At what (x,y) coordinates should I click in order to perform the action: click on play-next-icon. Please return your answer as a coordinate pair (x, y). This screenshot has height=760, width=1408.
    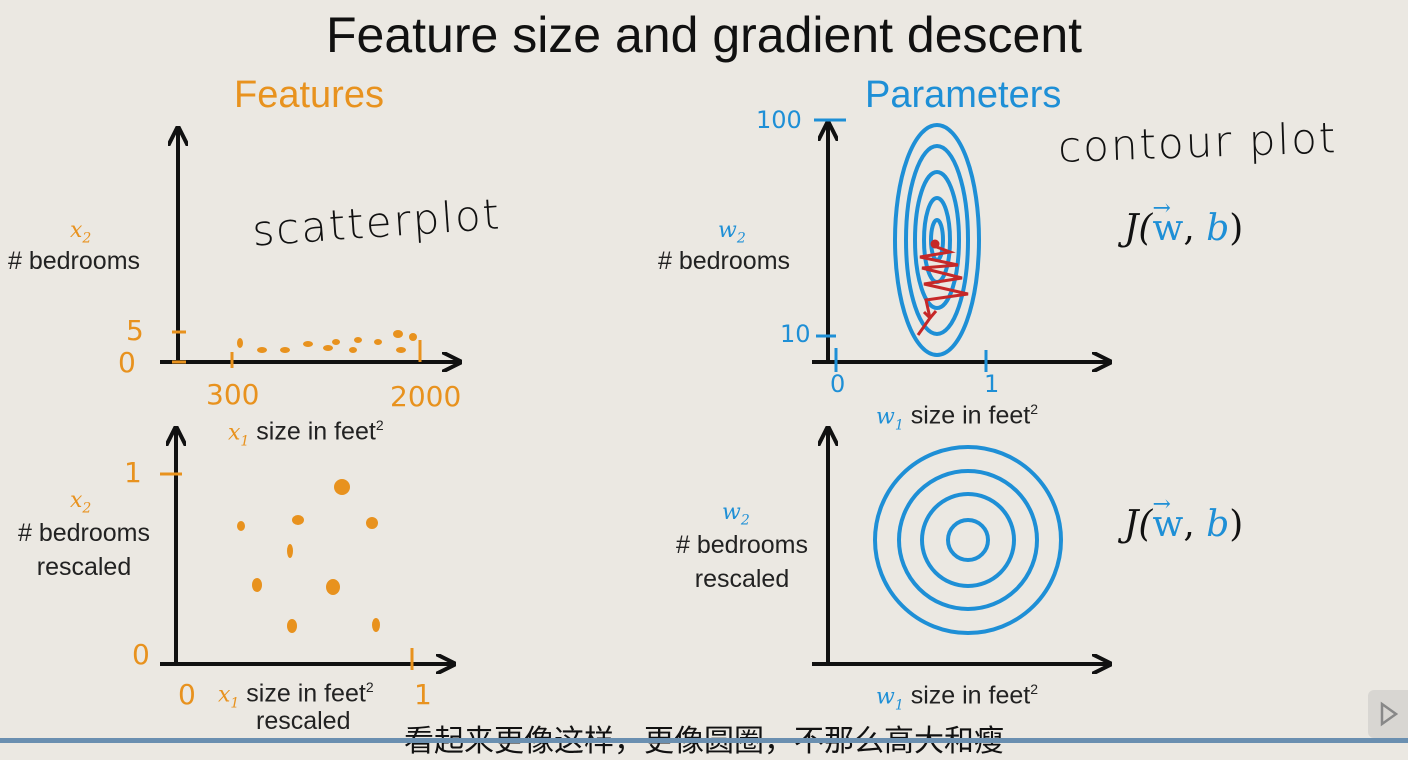
    Looking at the image, I should click on (1389, 714).